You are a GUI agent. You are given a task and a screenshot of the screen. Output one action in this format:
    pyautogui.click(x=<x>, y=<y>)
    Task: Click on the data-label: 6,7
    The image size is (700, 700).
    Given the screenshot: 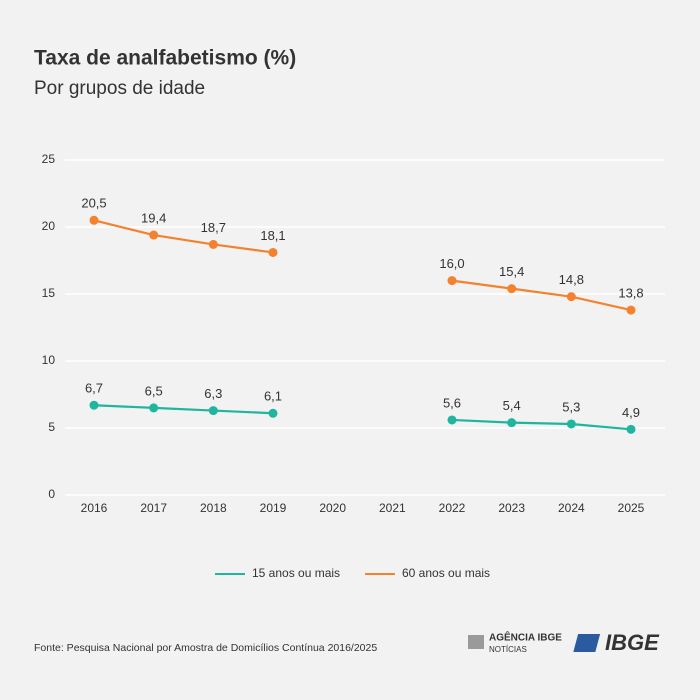 What is the action you would take?
    pyautogui.click(x=94, y=388)
    